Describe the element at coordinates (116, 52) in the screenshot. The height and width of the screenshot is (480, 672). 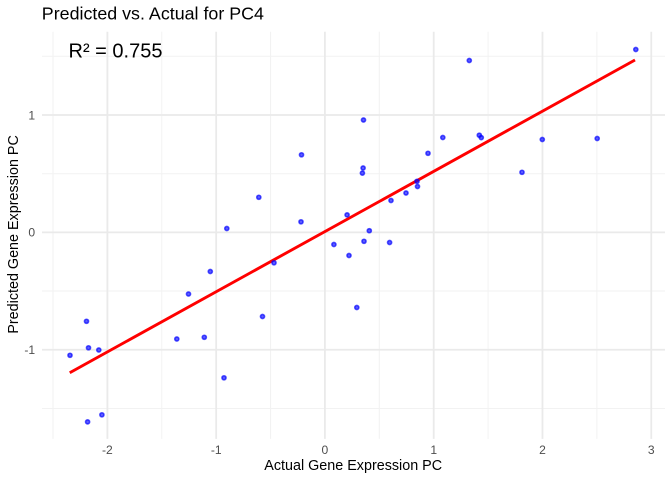
I see `svg-text: R² = 0.755` at that location.